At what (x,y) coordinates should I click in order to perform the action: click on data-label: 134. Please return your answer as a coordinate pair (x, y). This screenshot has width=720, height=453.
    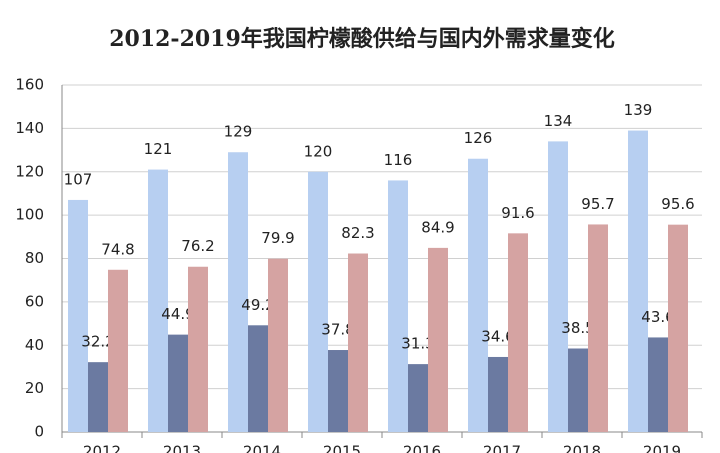
    Looking at the image, I should click on (558, 121).